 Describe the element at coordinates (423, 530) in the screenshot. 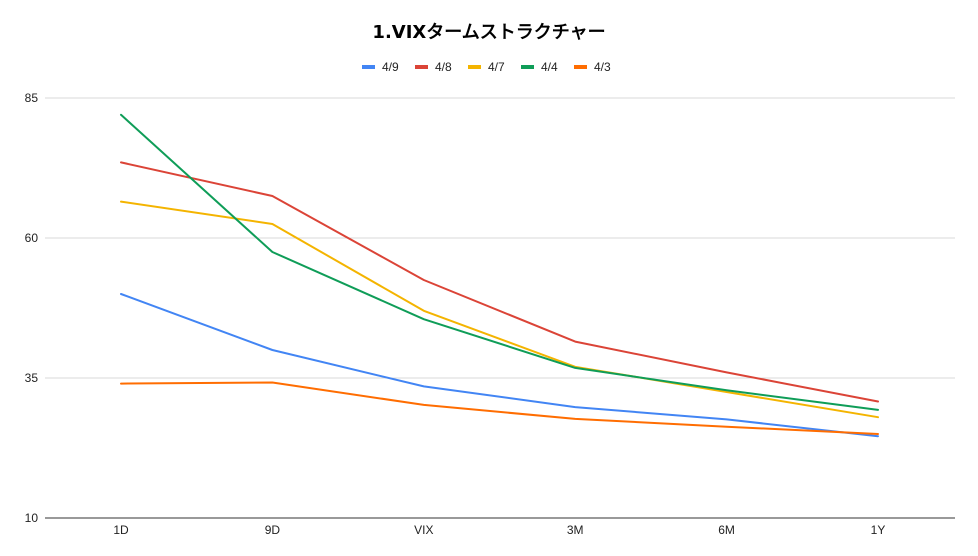

I see `x-tick-label: VIX` at that location.